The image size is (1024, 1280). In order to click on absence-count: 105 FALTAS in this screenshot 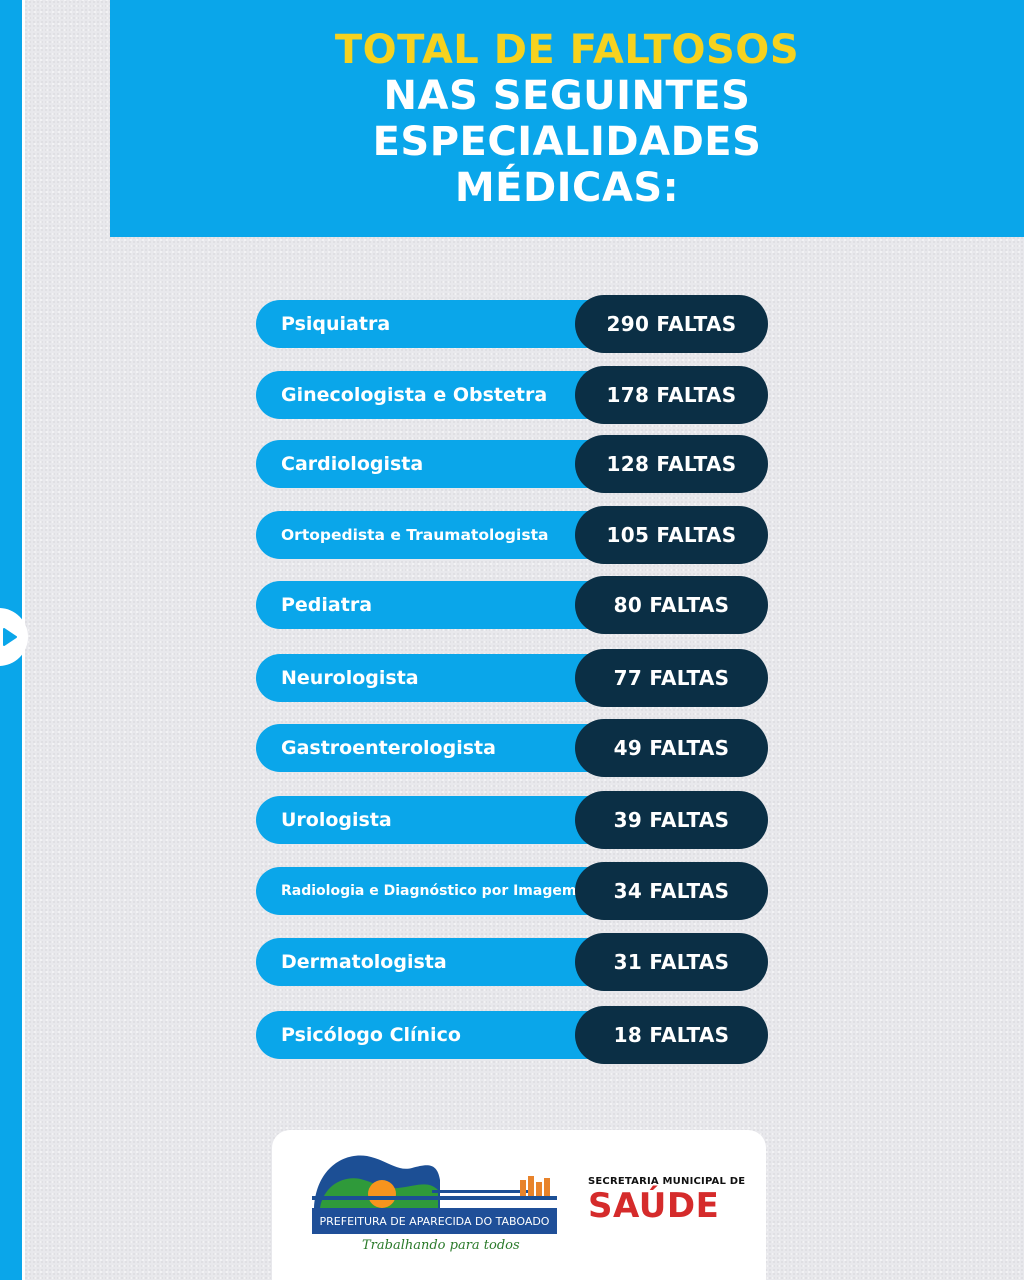, I will do `click(671, 535)`.